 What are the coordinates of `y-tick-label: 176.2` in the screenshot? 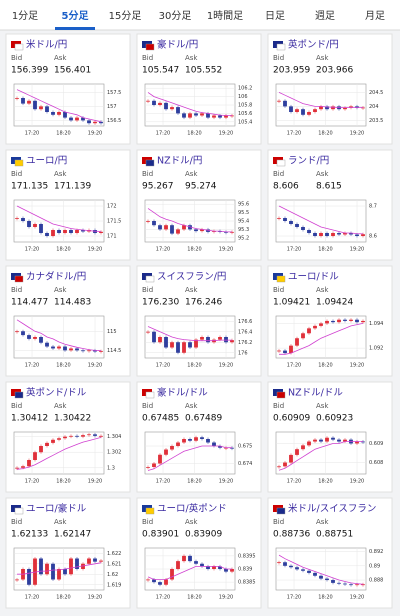 It's located at (245, 343).